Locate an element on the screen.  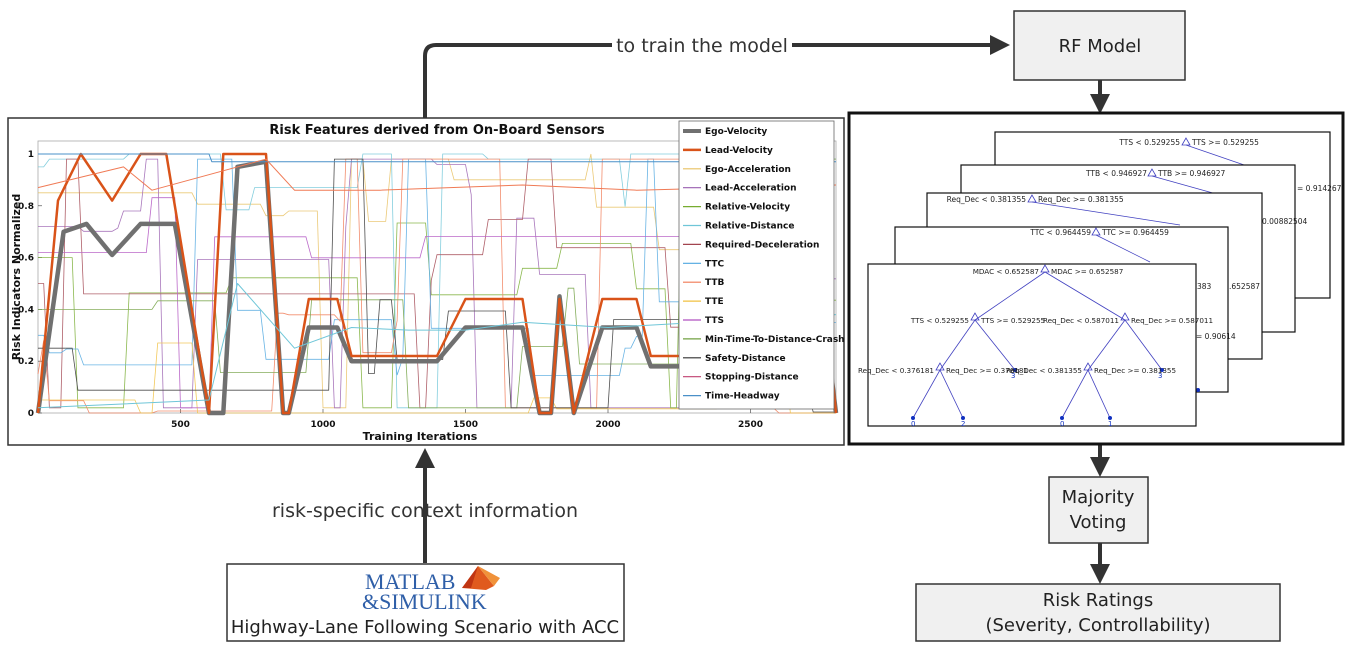
legend-label: Time-Headway is located at coordinates (742, 397).